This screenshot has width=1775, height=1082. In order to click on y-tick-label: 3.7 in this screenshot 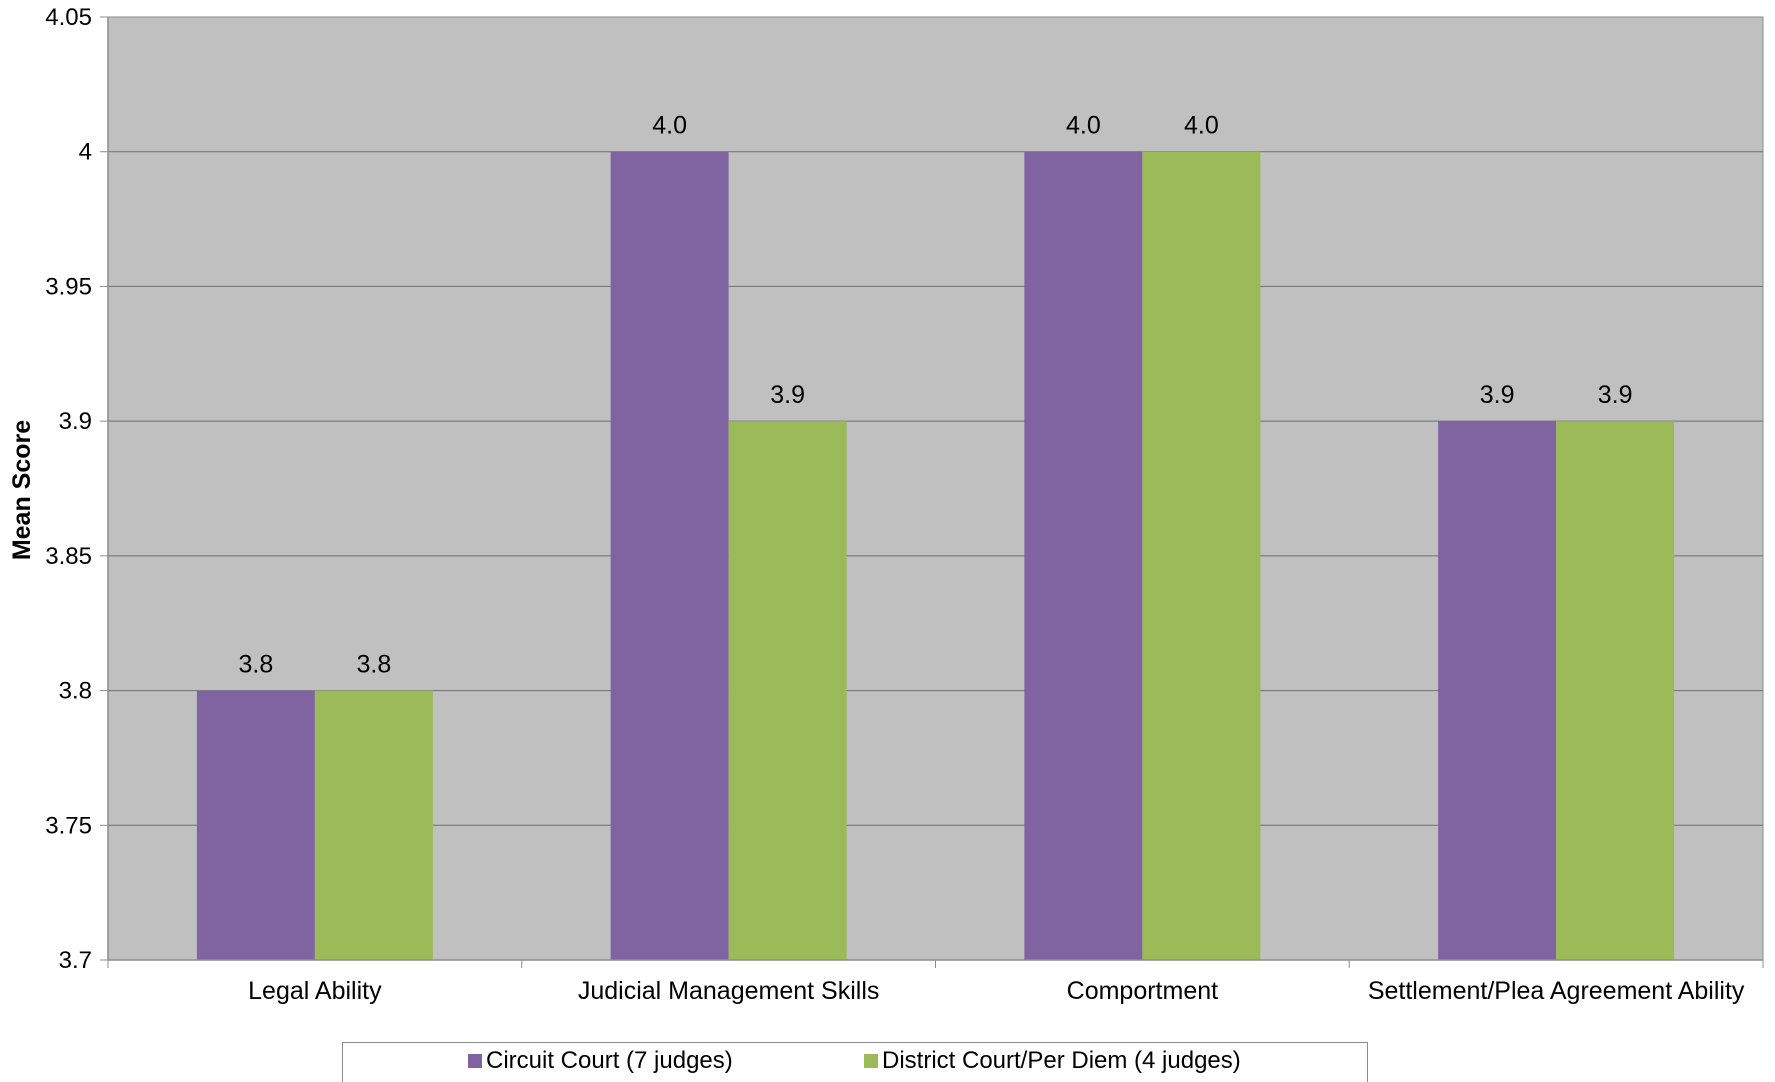, I will do `click(75, 960)`.